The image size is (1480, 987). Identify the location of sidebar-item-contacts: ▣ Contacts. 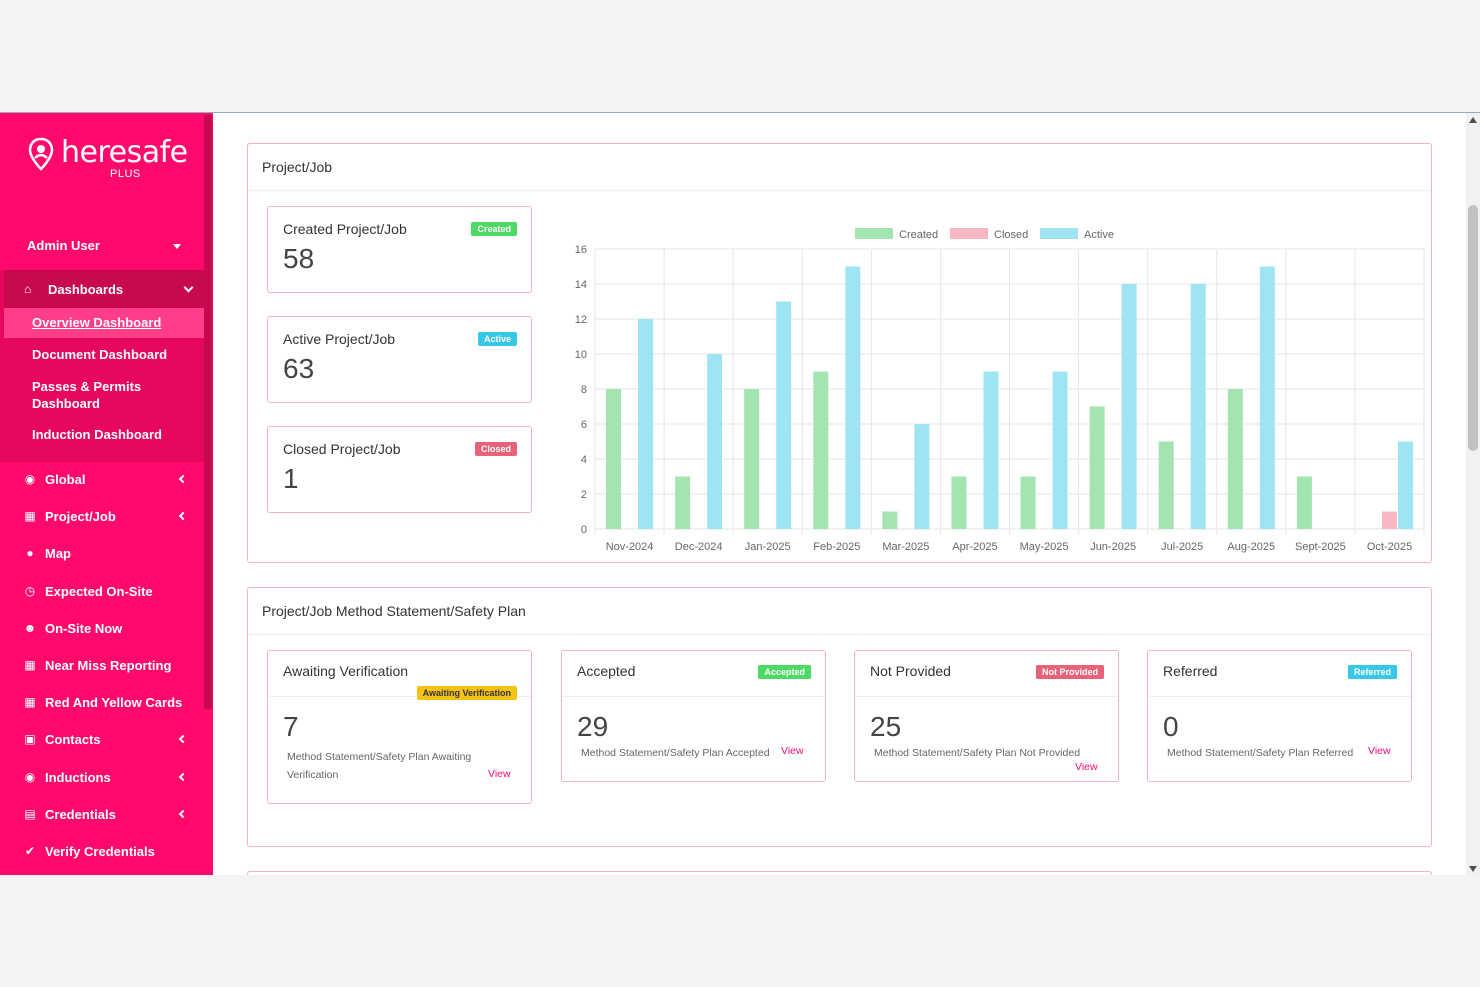
(103, 739).